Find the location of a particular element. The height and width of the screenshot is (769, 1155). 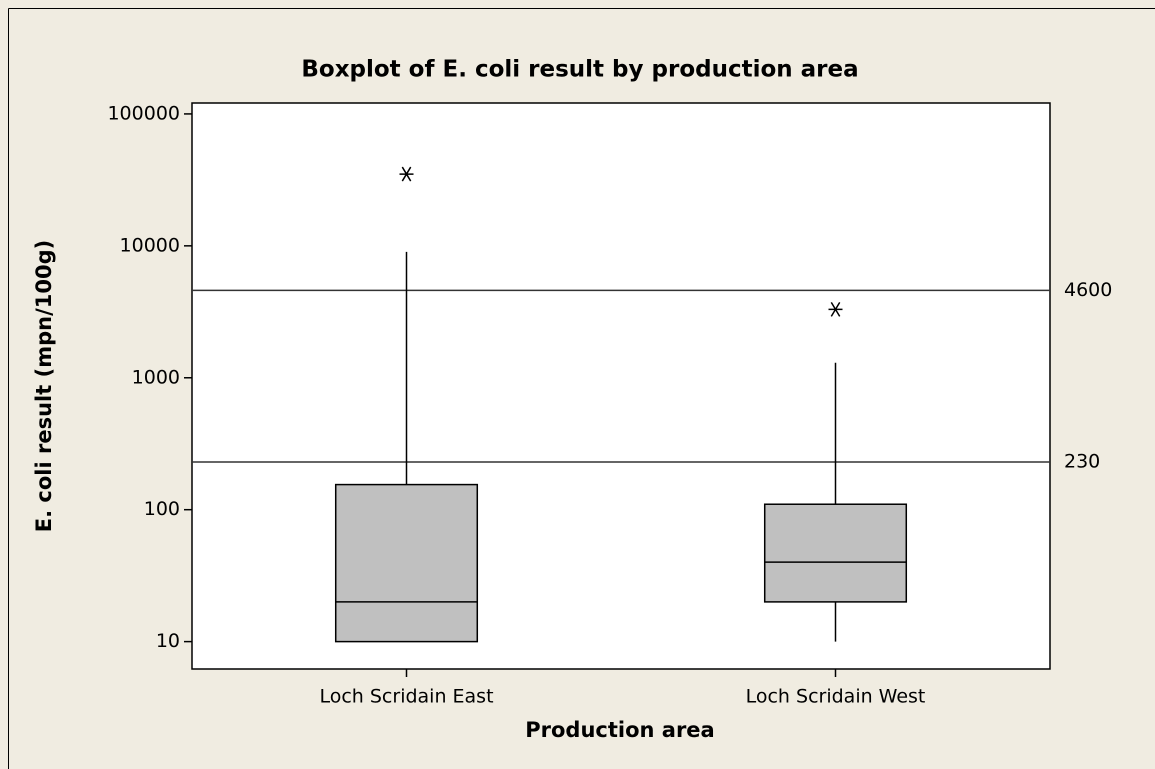

y-tick-label: 100000 is located at coordinates (143, 113).